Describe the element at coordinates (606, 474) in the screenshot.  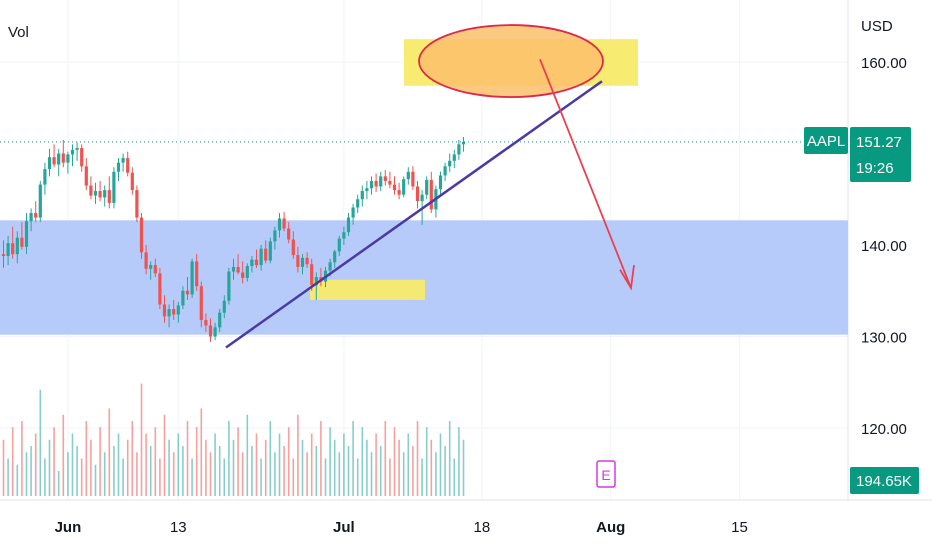
I see `earnings-marker: E` at that location.